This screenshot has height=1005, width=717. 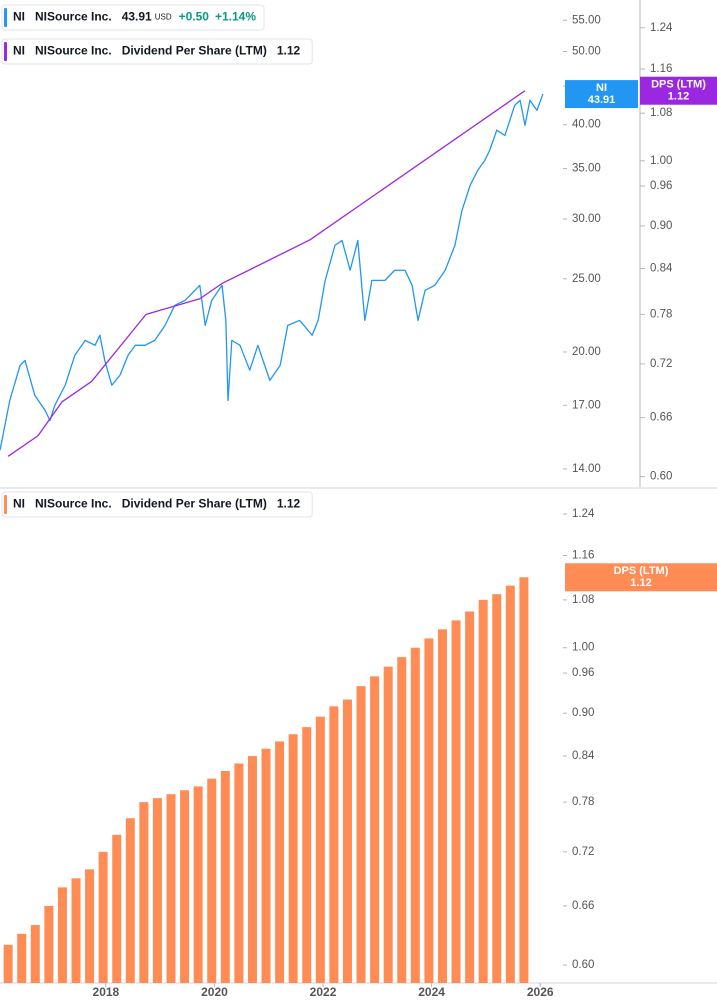 I want to click on legend-swatch, so click(x=5, y=17).